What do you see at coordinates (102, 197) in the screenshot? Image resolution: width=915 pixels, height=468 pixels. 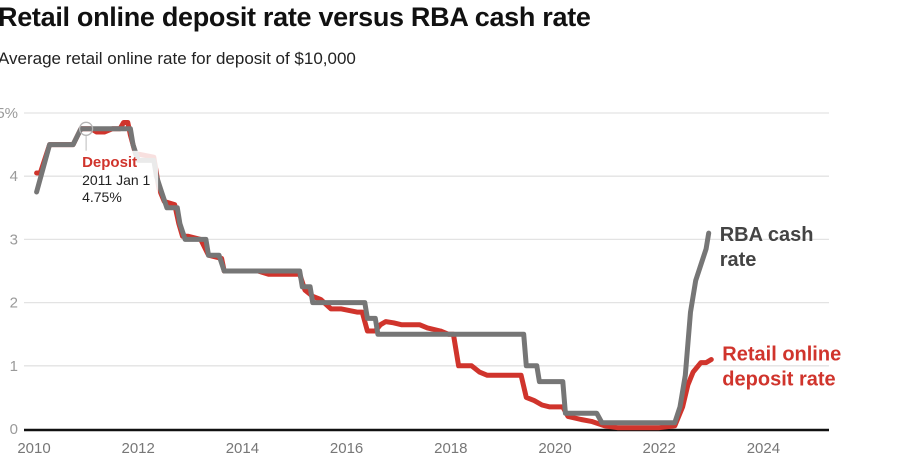 I see `tooltip-value: 4.75%` at bounding box center [102, 197].